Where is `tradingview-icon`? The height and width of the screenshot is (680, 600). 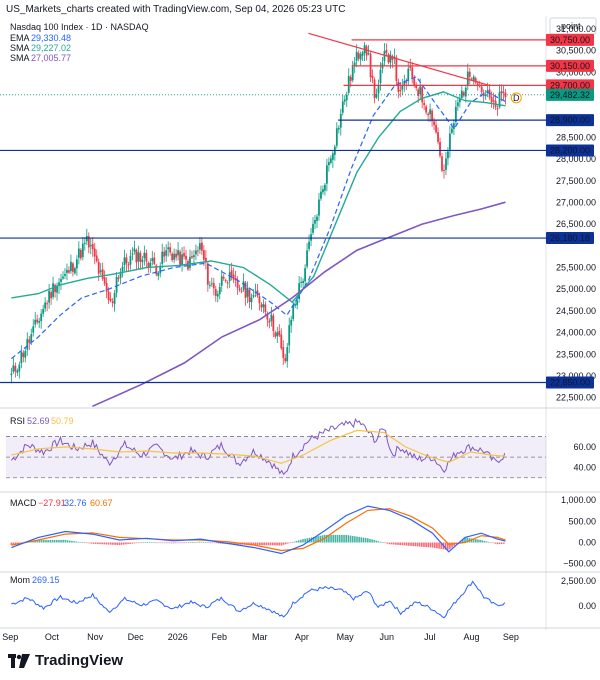 tradingview-icon is located at coordinates (19, 660).